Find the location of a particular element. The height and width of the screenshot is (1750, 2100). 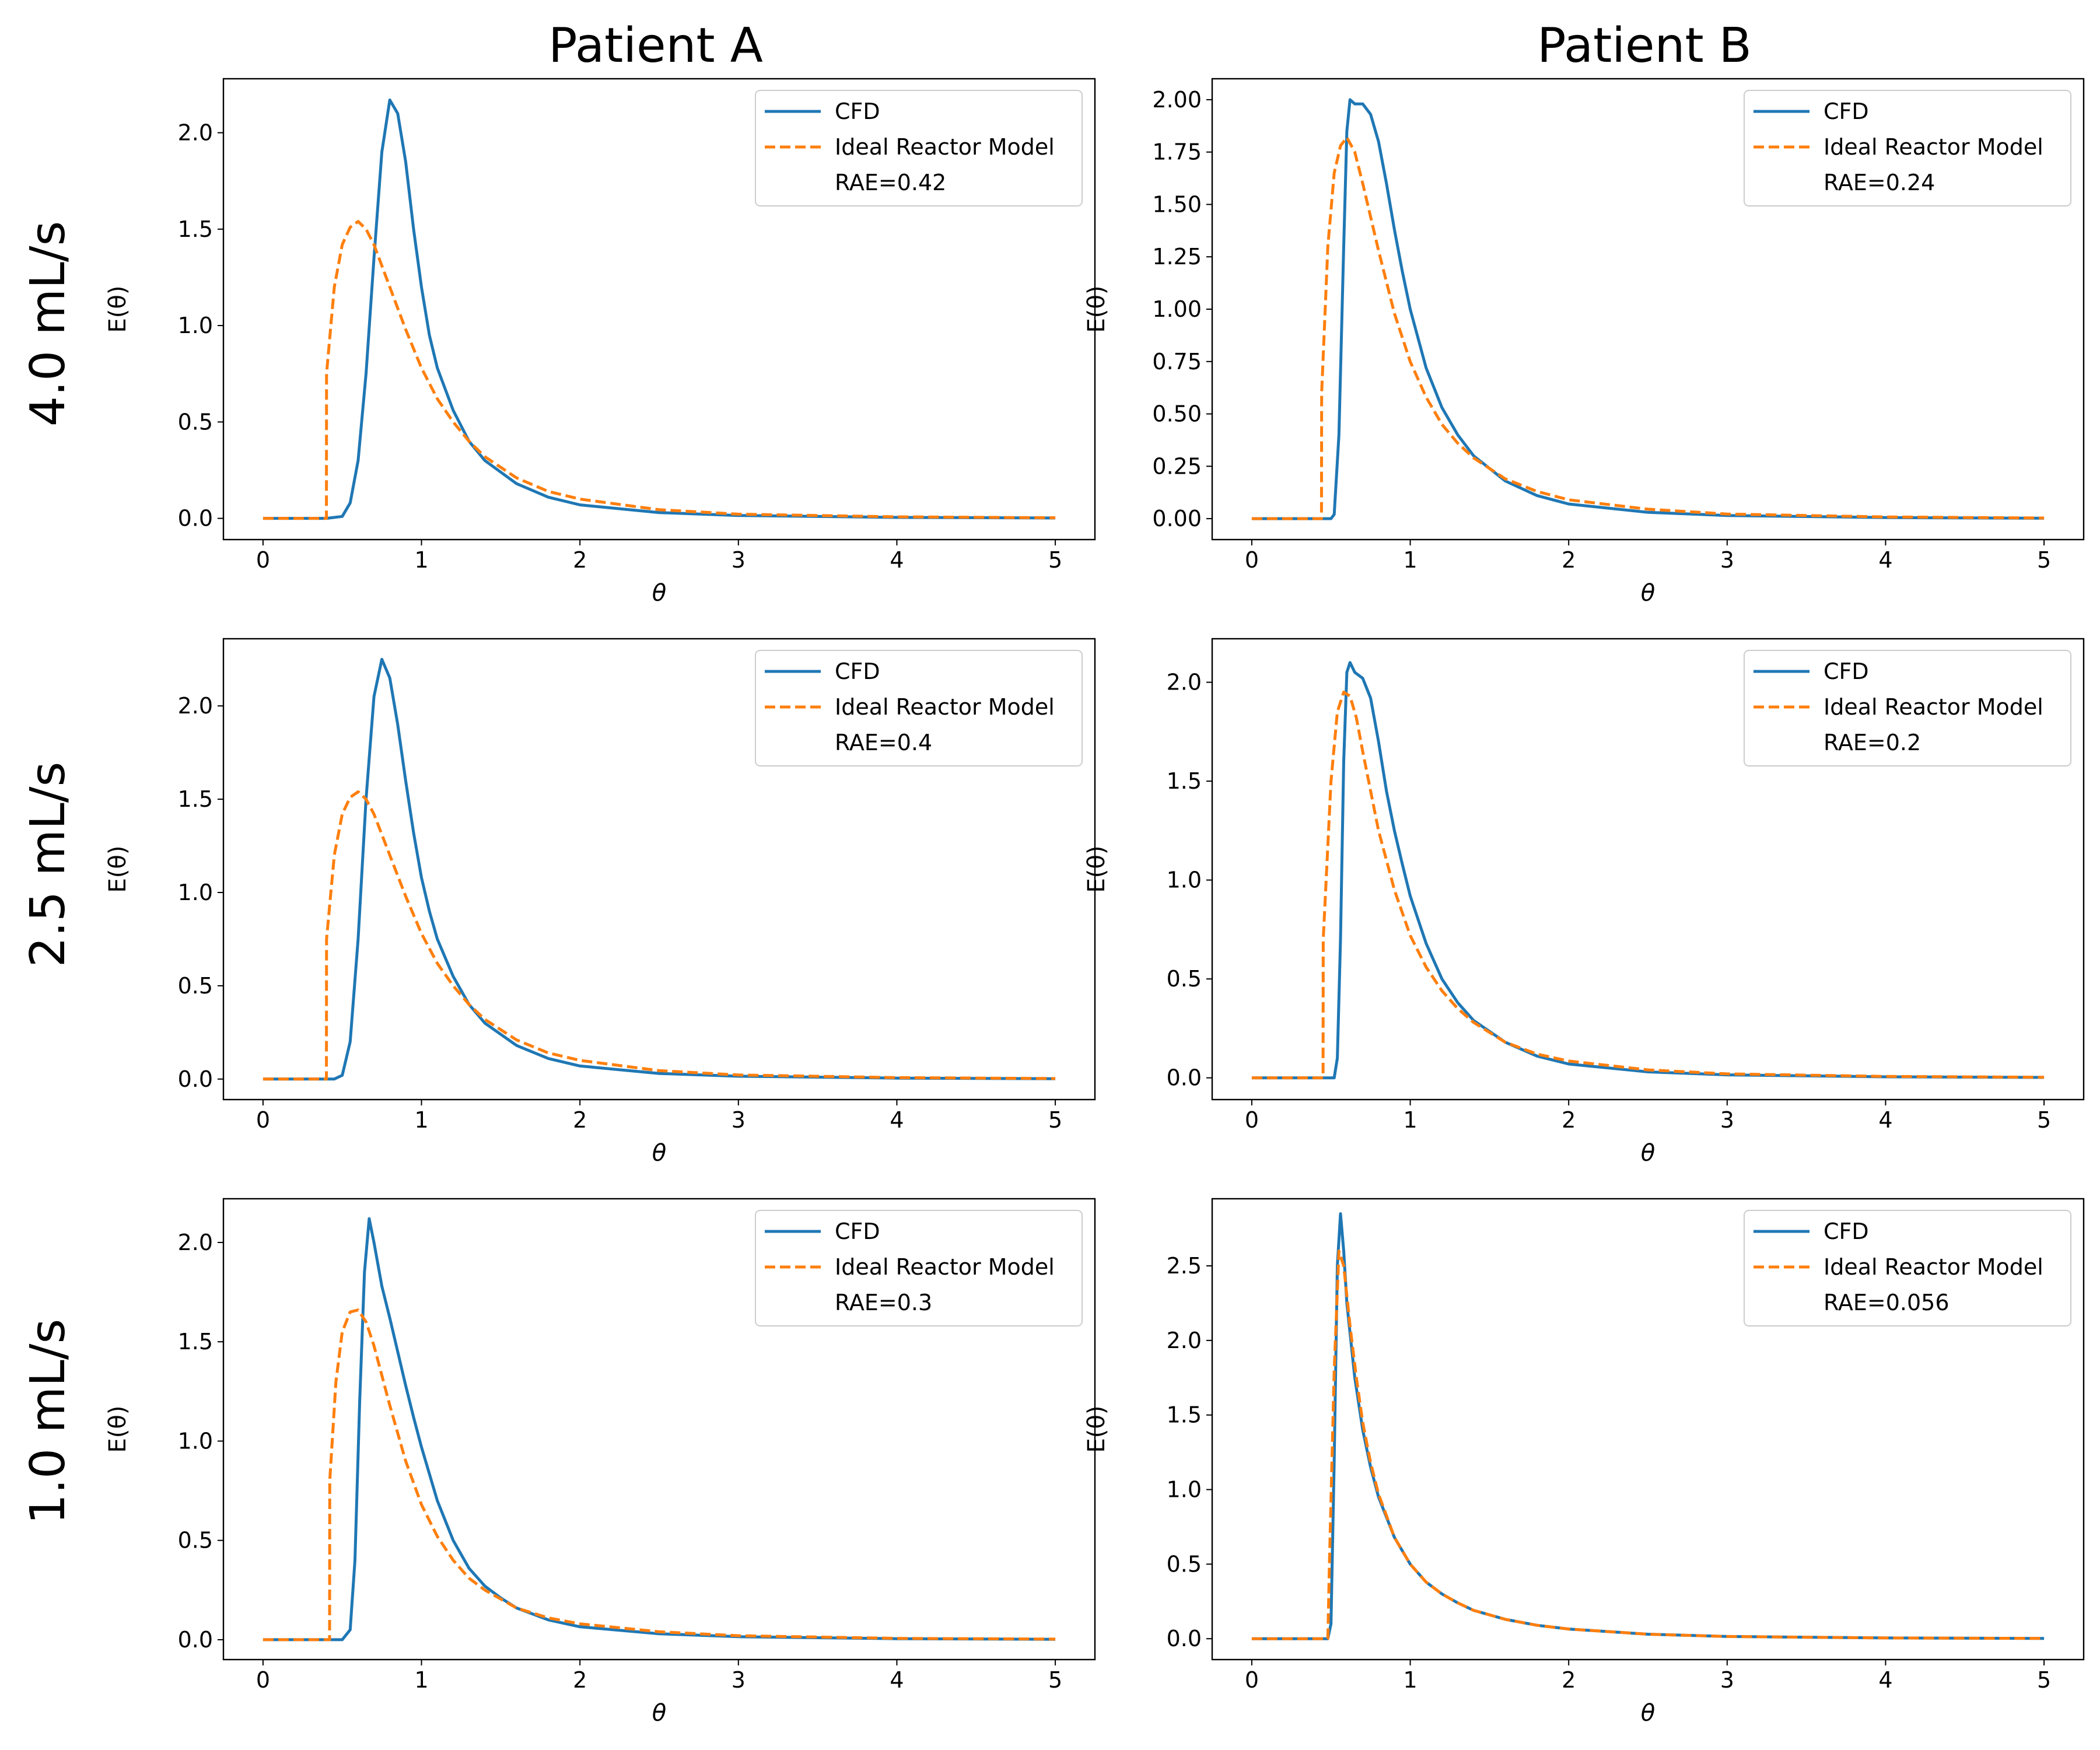

y-tick-label: 1.75 is located at coordinates (1177, 152).